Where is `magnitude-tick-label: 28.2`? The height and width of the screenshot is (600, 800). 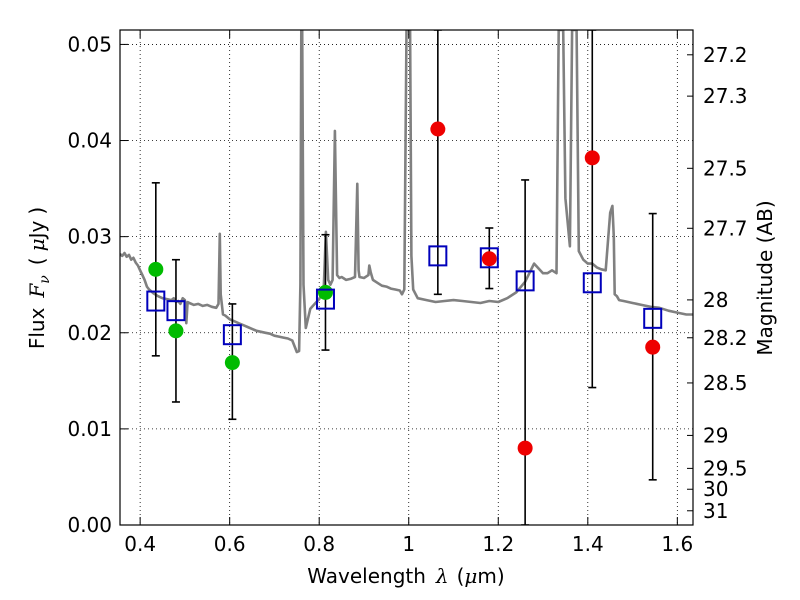 magnitude-tick-label: 28.2 is located at coordinates (725, 338).